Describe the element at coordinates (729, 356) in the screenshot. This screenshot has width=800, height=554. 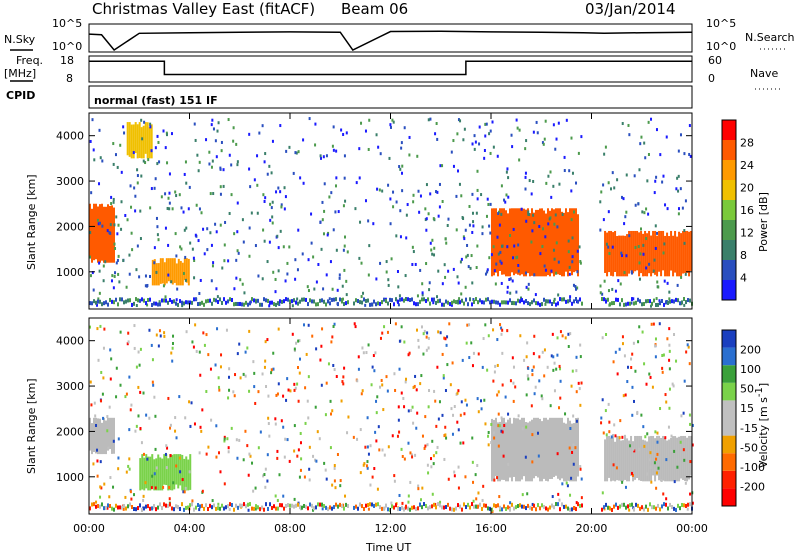
I see `colorbar-segment` at that location.